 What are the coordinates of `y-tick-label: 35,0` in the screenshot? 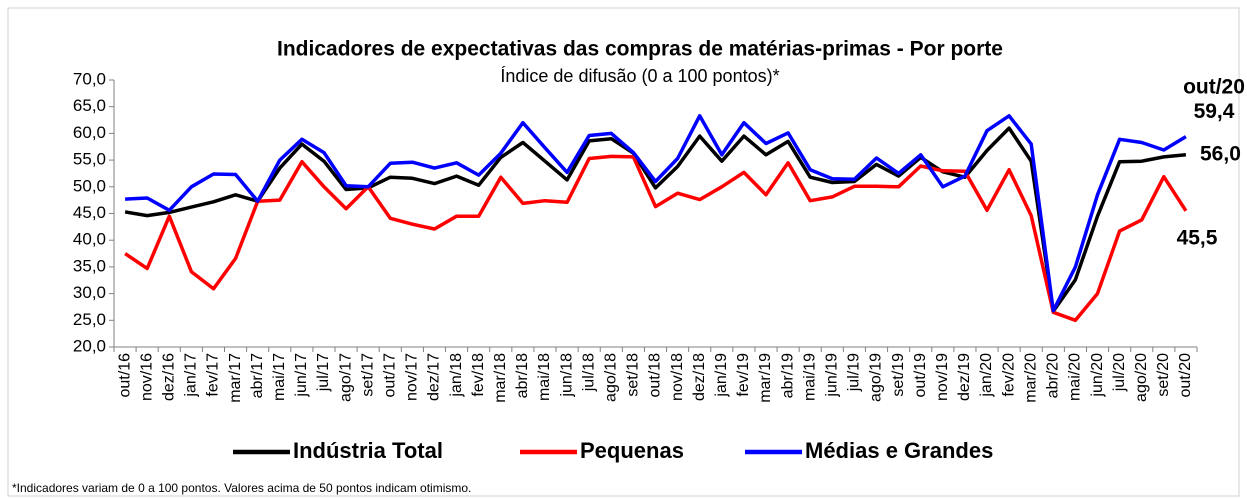 It's located at (89, 265).